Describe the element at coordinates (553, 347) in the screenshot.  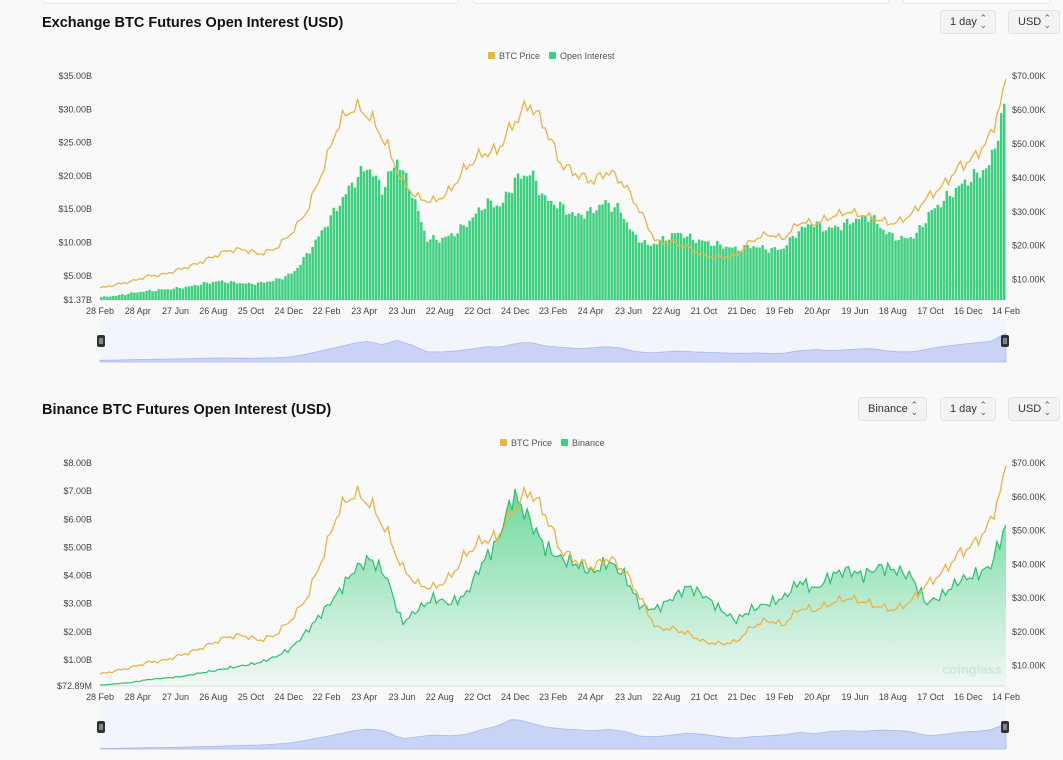
I see `navigator-area` at that location.